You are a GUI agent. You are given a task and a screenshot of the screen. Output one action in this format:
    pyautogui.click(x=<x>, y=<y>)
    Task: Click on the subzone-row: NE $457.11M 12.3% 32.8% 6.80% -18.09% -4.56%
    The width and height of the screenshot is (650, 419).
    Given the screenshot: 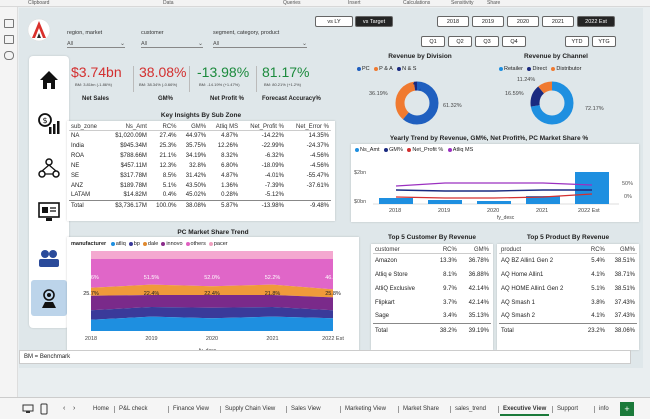 What is the action you would take?
    pyautogui.click(x=200, y=166)
    